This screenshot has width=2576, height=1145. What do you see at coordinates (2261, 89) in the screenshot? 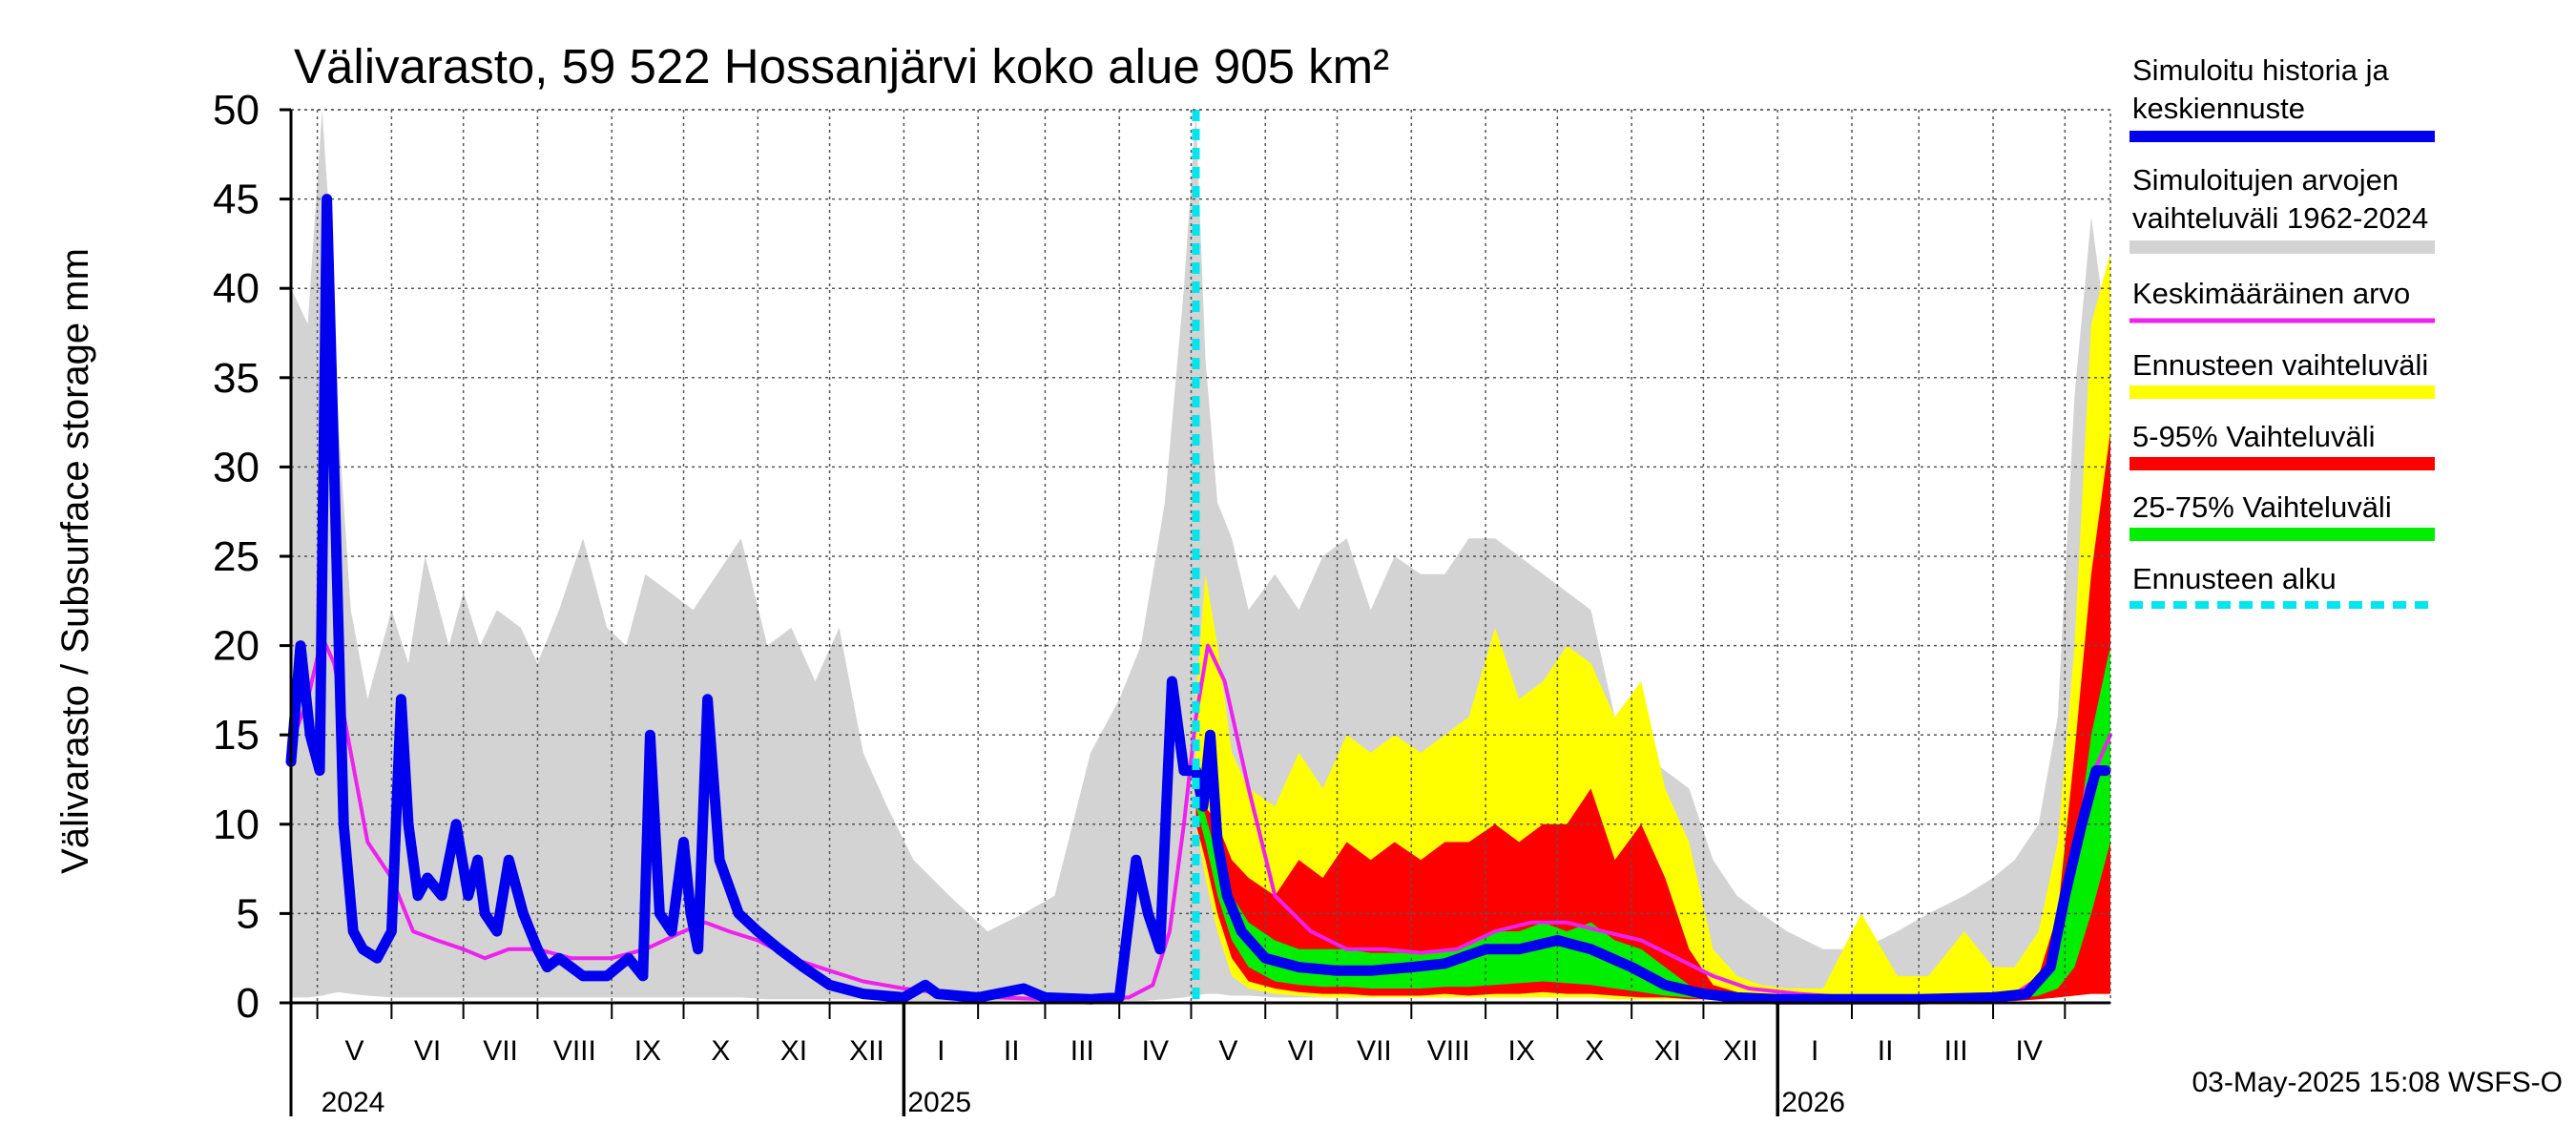
I see `legend-label: Simuloitu historia ja keskiennuste` at bounding box center [2261, 89].